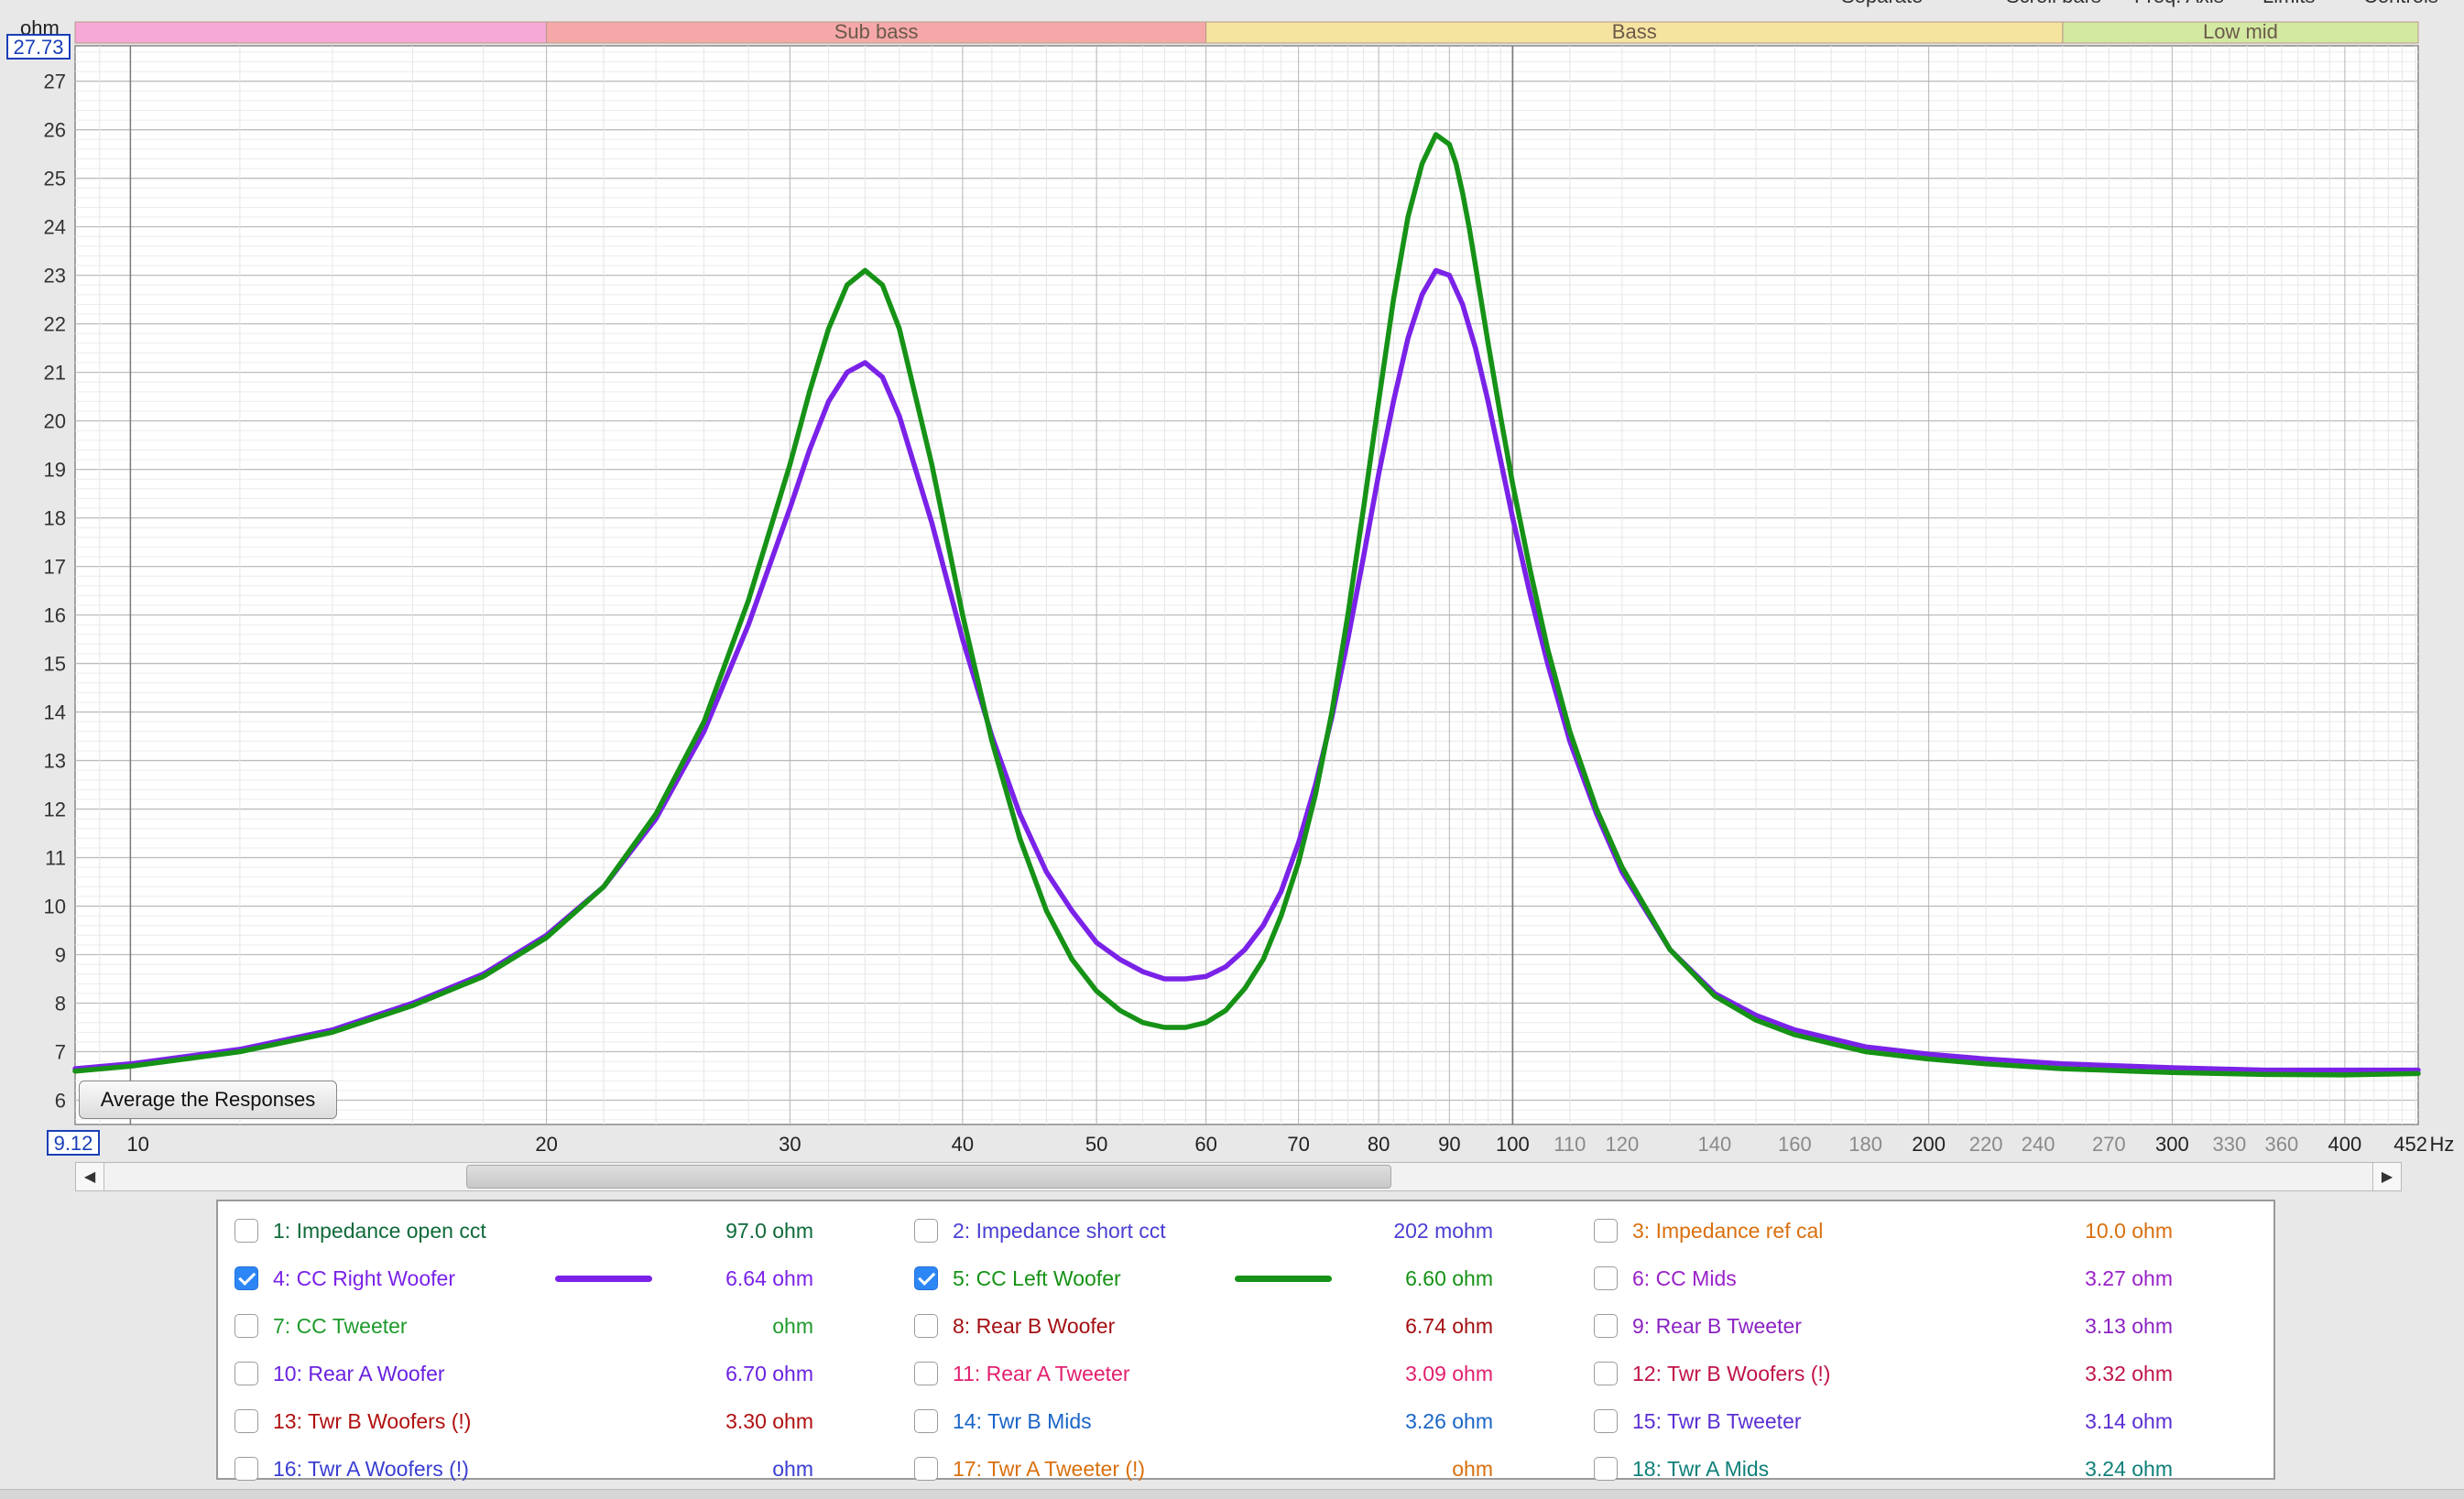 The image size is (2464, 1499). What do you see at coordinates (2172, 1144) in the screenshot?
I see `x-tick-label: 300` at bounding box center [2172, 1144].